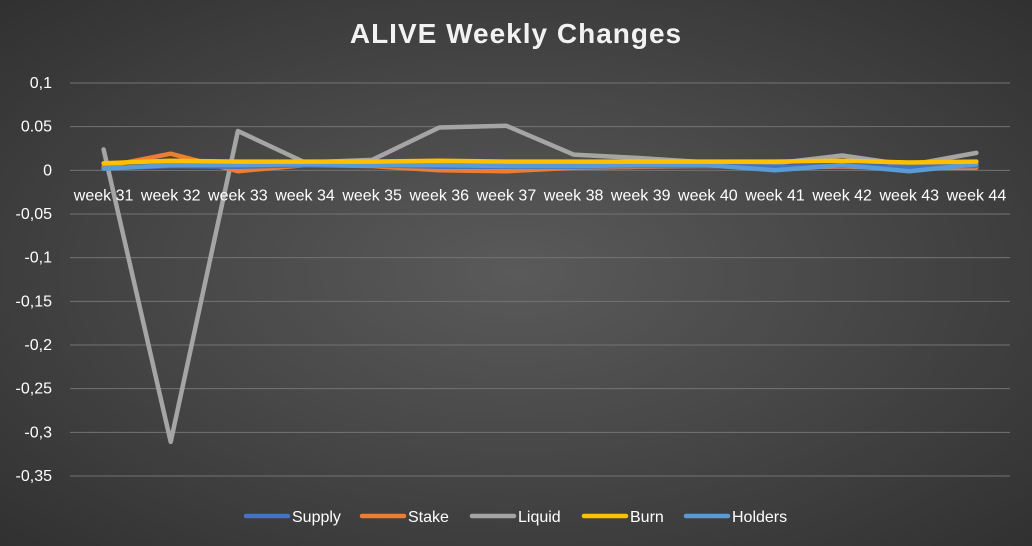 The height and width of the screenshot is (546, 1032). I want to click on y-tick-label: -0,05, so click(34, 214).